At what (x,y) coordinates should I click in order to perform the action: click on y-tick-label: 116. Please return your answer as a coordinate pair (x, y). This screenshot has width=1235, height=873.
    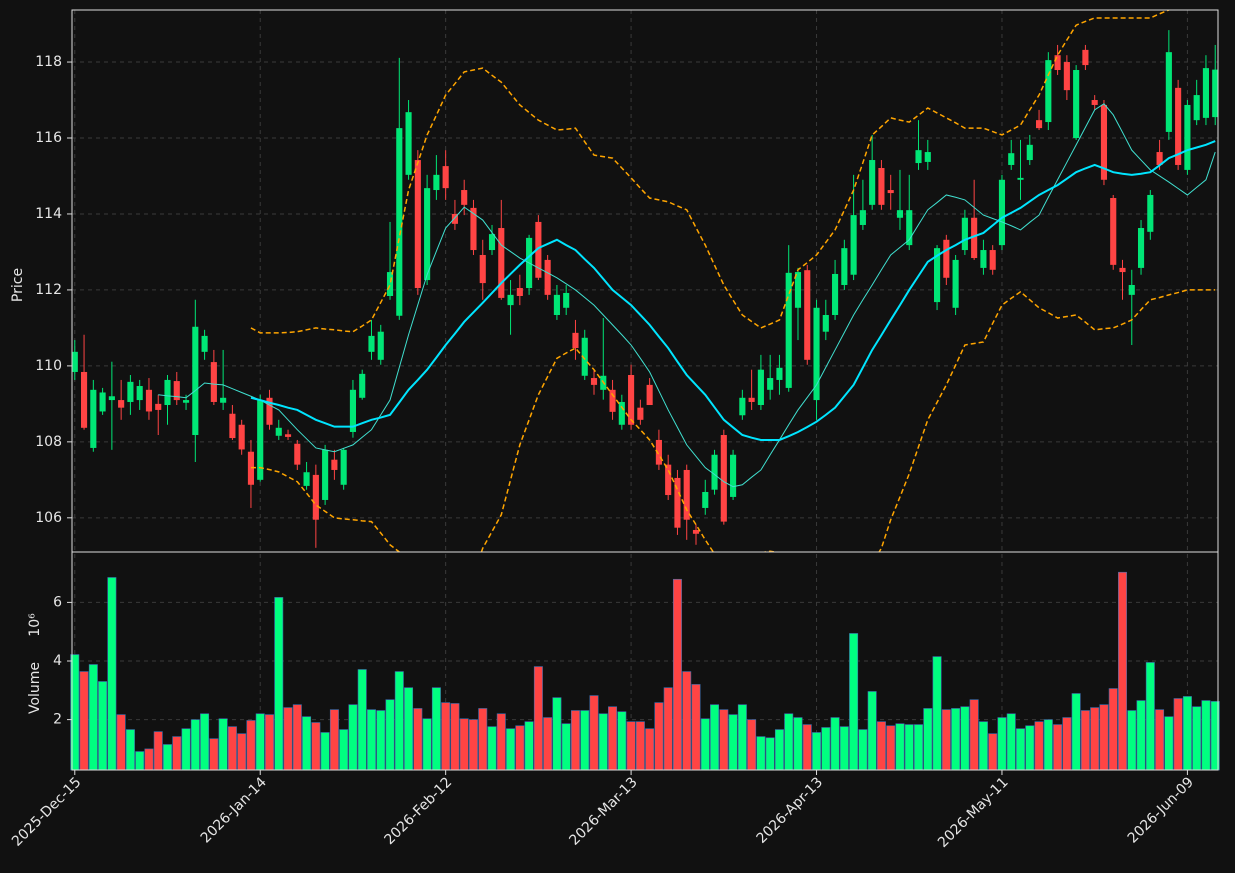
    Looking at the image, I should click on (48, 138).